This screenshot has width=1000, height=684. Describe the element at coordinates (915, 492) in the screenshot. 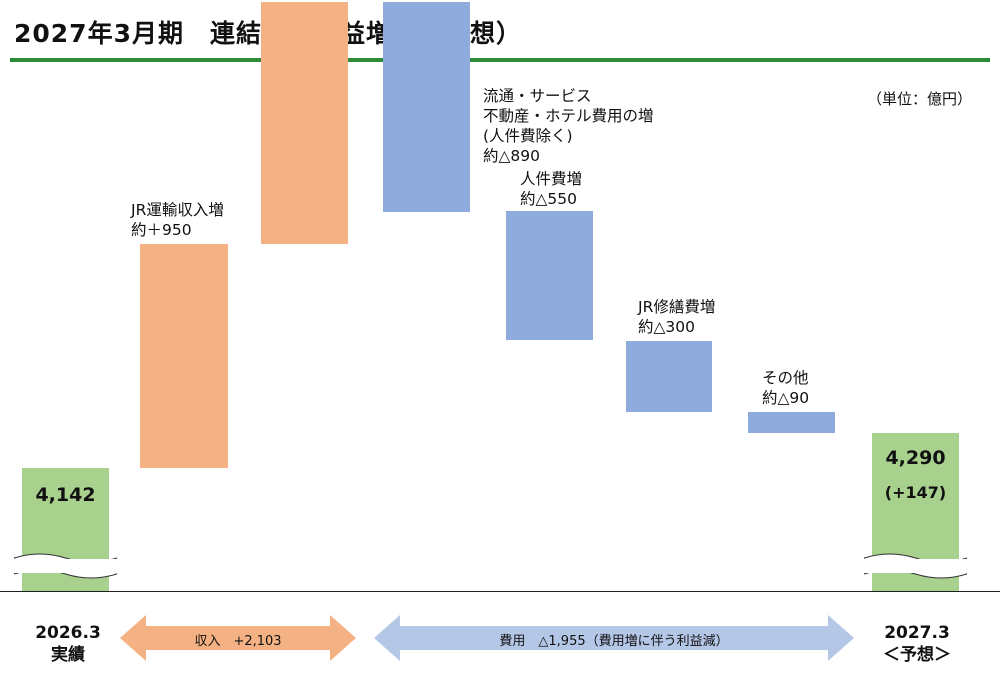

I see `end-change-label: (+147)` at that location.